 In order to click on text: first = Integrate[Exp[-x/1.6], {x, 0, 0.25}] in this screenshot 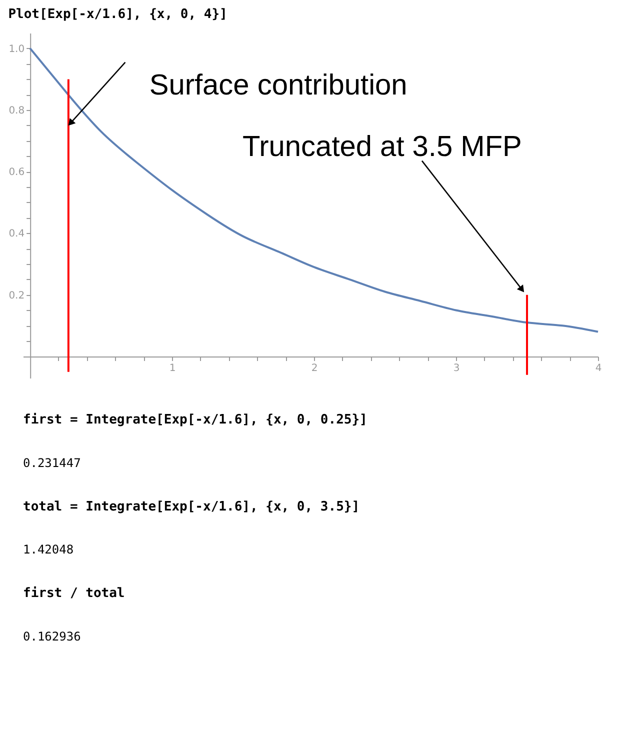, I will do `click(195, 420)`.